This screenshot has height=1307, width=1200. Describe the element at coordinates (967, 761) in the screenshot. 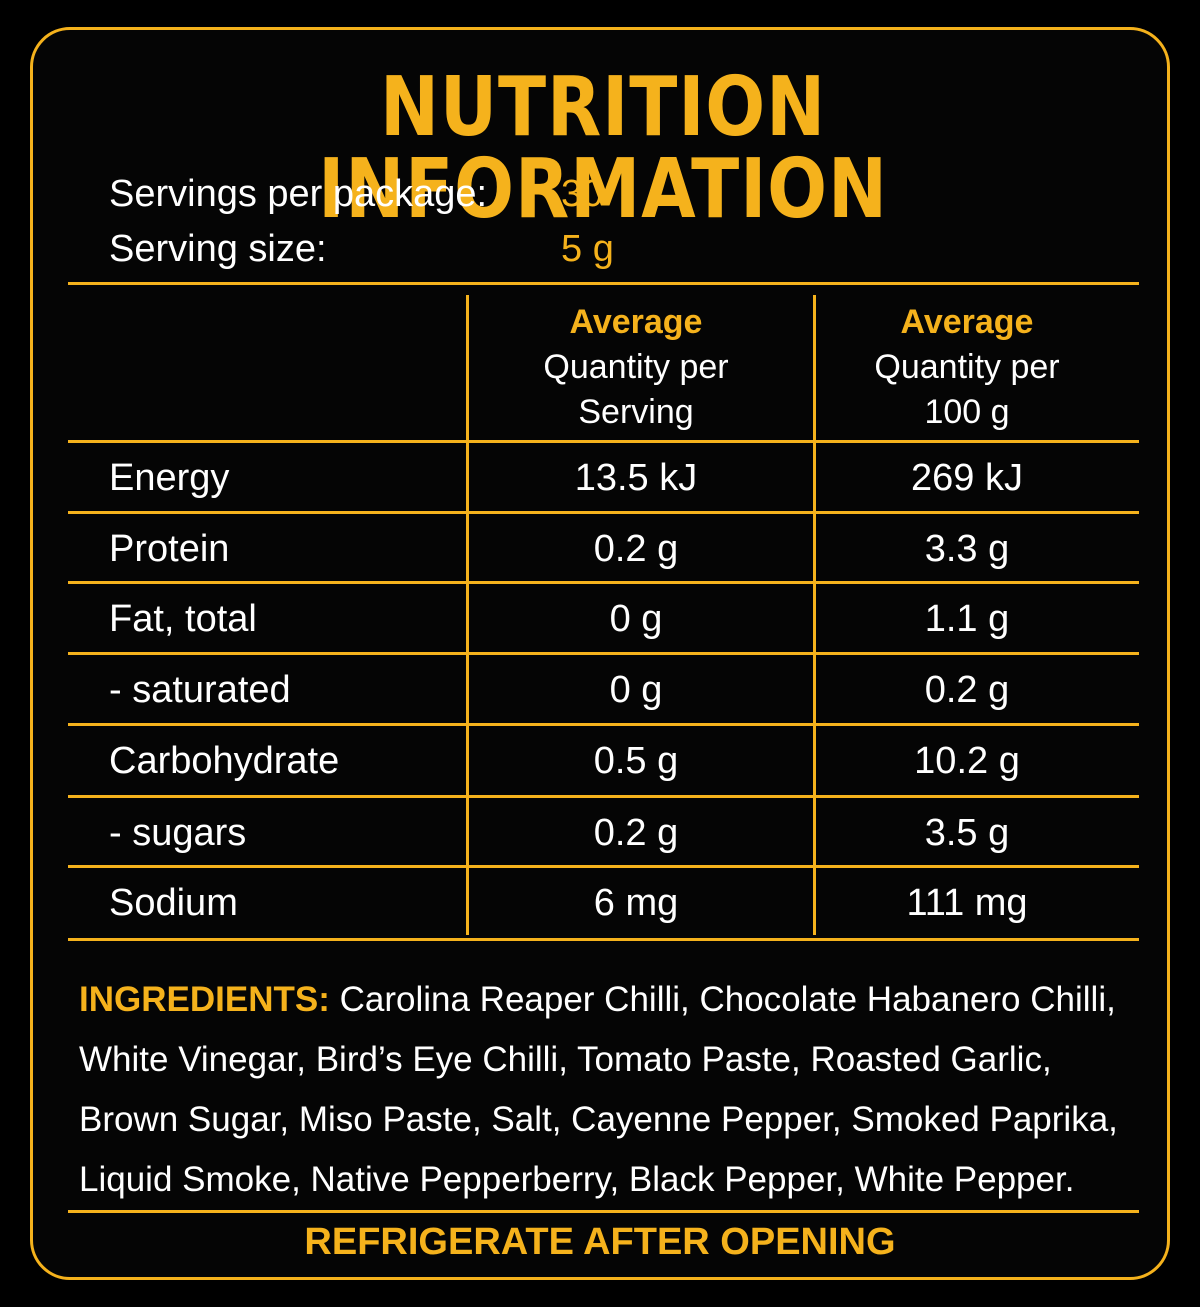

I see `per-100g-value: 10.2 g` at that location.